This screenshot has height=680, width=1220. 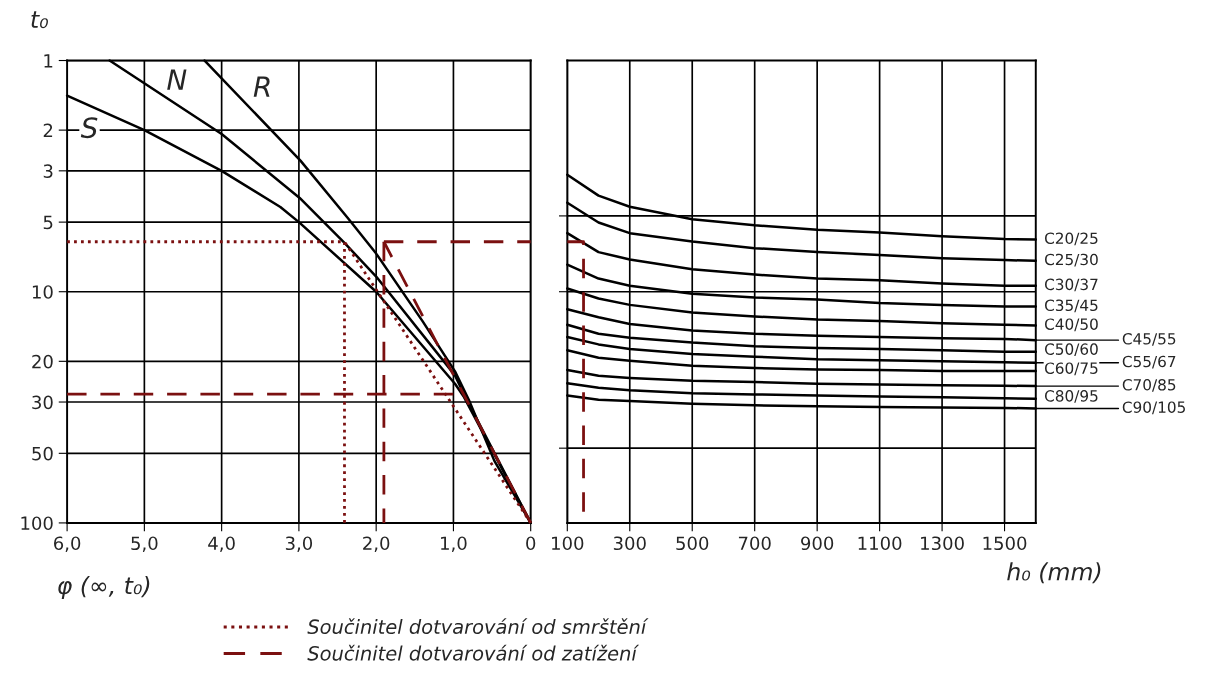 I want to click on series-label: C25/30, so click(x=1071, y=260).